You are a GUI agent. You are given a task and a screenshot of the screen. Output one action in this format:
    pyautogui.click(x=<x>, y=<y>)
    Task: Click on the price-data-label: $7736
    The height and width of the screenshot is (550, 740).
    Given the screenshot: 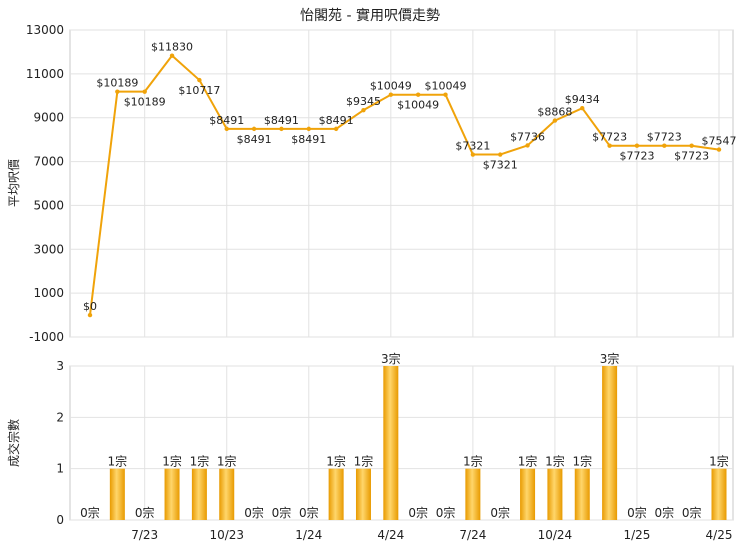 What is the action you would take?
    pyautogui.click(x=527, y=136)
    